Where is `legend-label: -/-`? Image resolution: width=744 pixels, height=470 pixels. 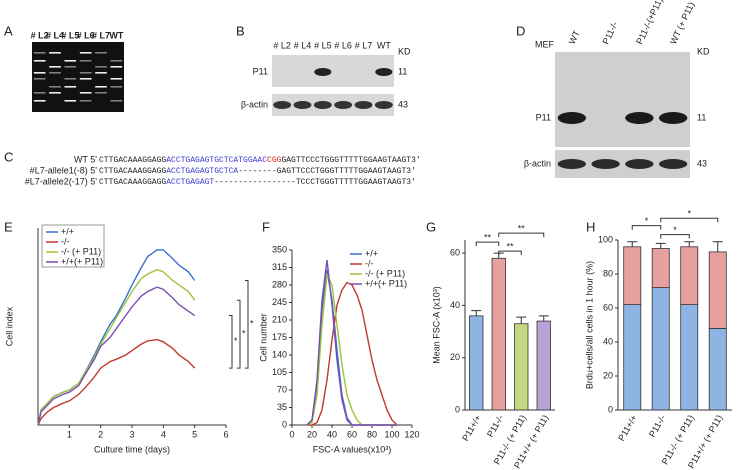
legend-label: -/- is located at coordinates (369, 263).